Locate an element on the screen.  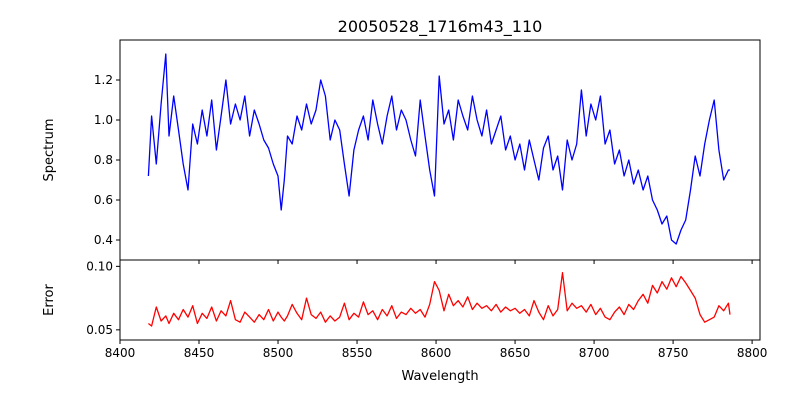
error-x-tick-label: 8700 is located at coordinates (594, 353).